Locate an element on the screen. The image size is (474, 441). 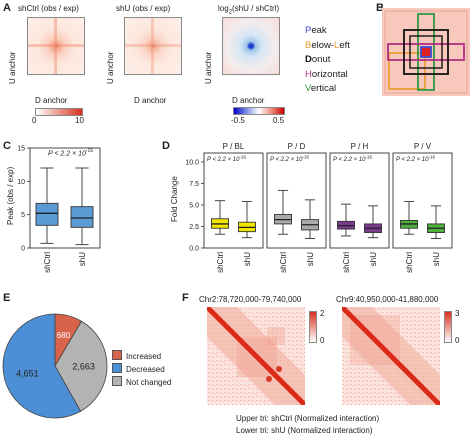
boxplot-peak: 0 5 10 15 shCtrl shU is located at coordinates (59, 209).